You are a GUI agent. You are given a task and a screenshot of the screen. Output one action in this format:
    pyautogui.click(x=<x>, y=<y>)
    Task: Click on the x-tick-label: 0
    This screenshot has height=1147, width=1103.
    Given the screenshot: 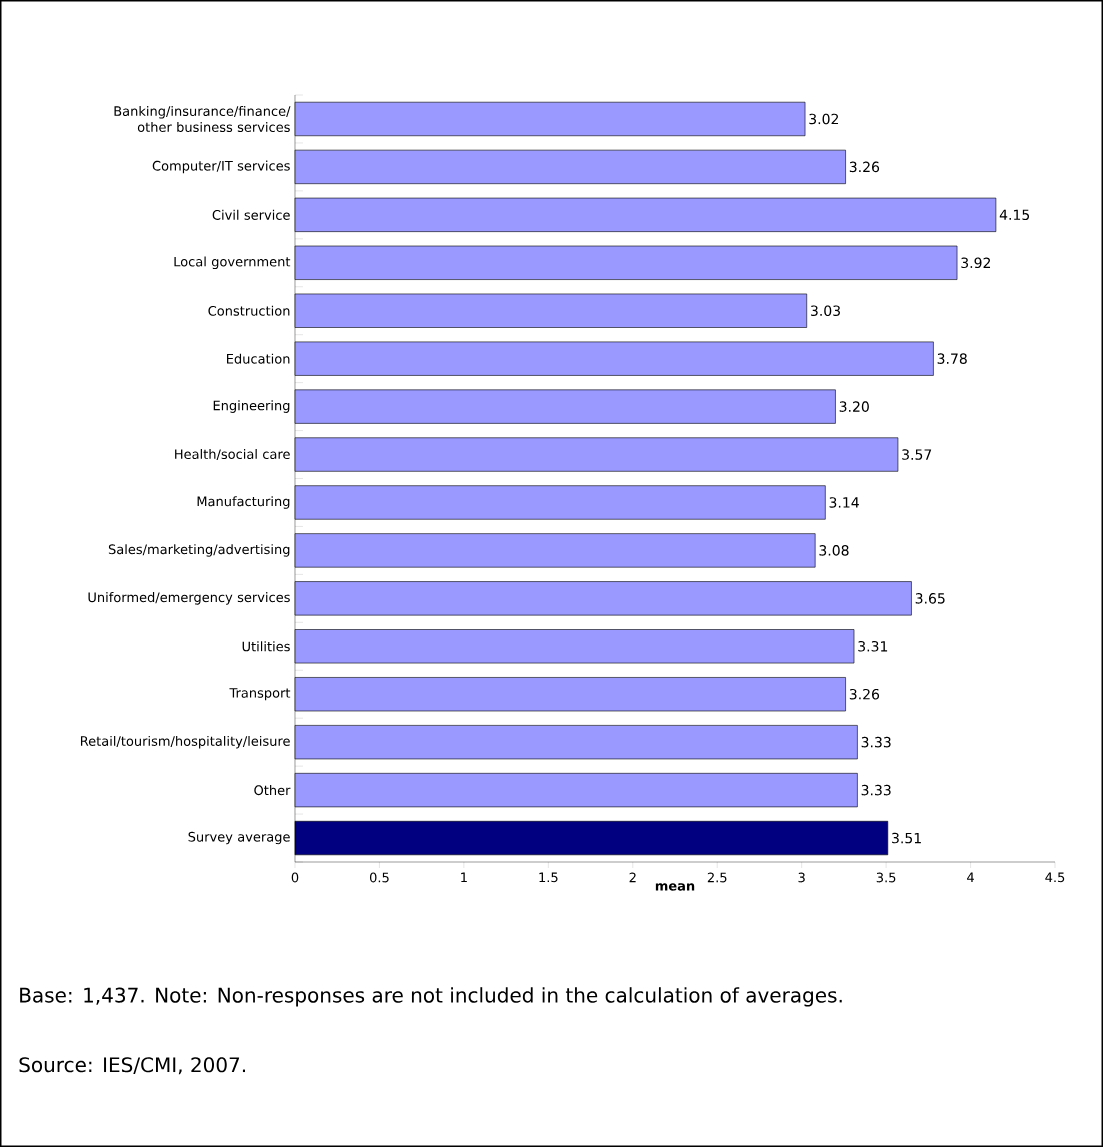 What is the action you would take?
    pyautogui.click(x=295, y=877)
    